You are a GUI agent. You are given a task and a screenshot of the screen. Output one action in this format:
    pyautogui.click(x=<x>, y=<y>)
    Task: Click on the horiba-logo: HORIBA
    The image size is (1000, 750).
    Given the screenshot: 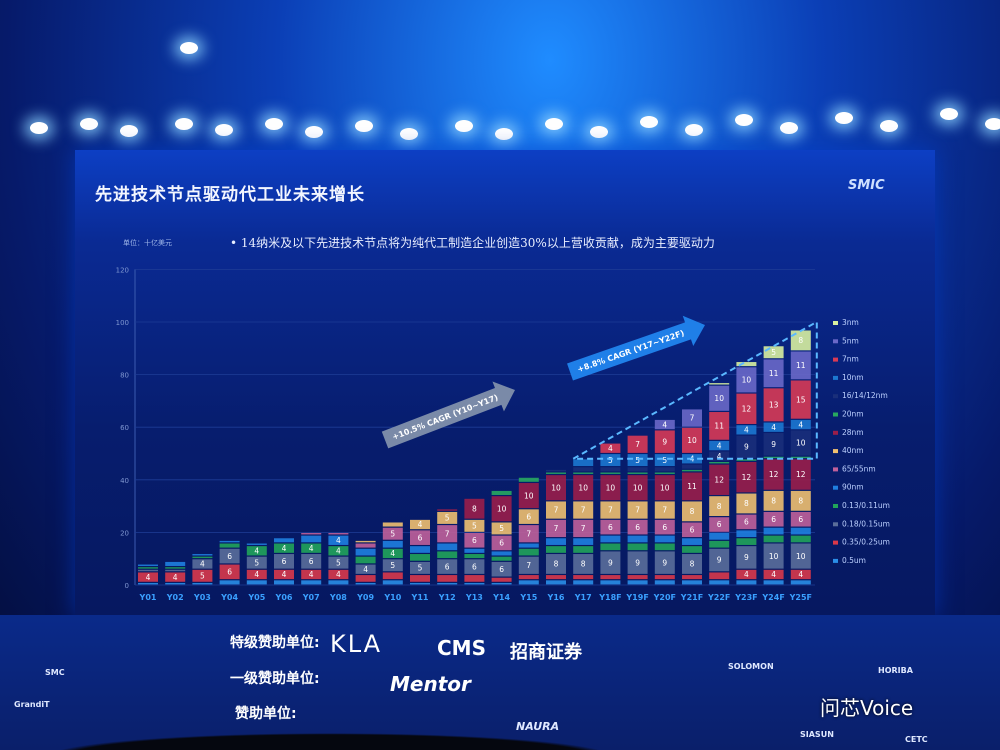 What is the action you would take?
    pyautogui.click(x=895, y=670)
    